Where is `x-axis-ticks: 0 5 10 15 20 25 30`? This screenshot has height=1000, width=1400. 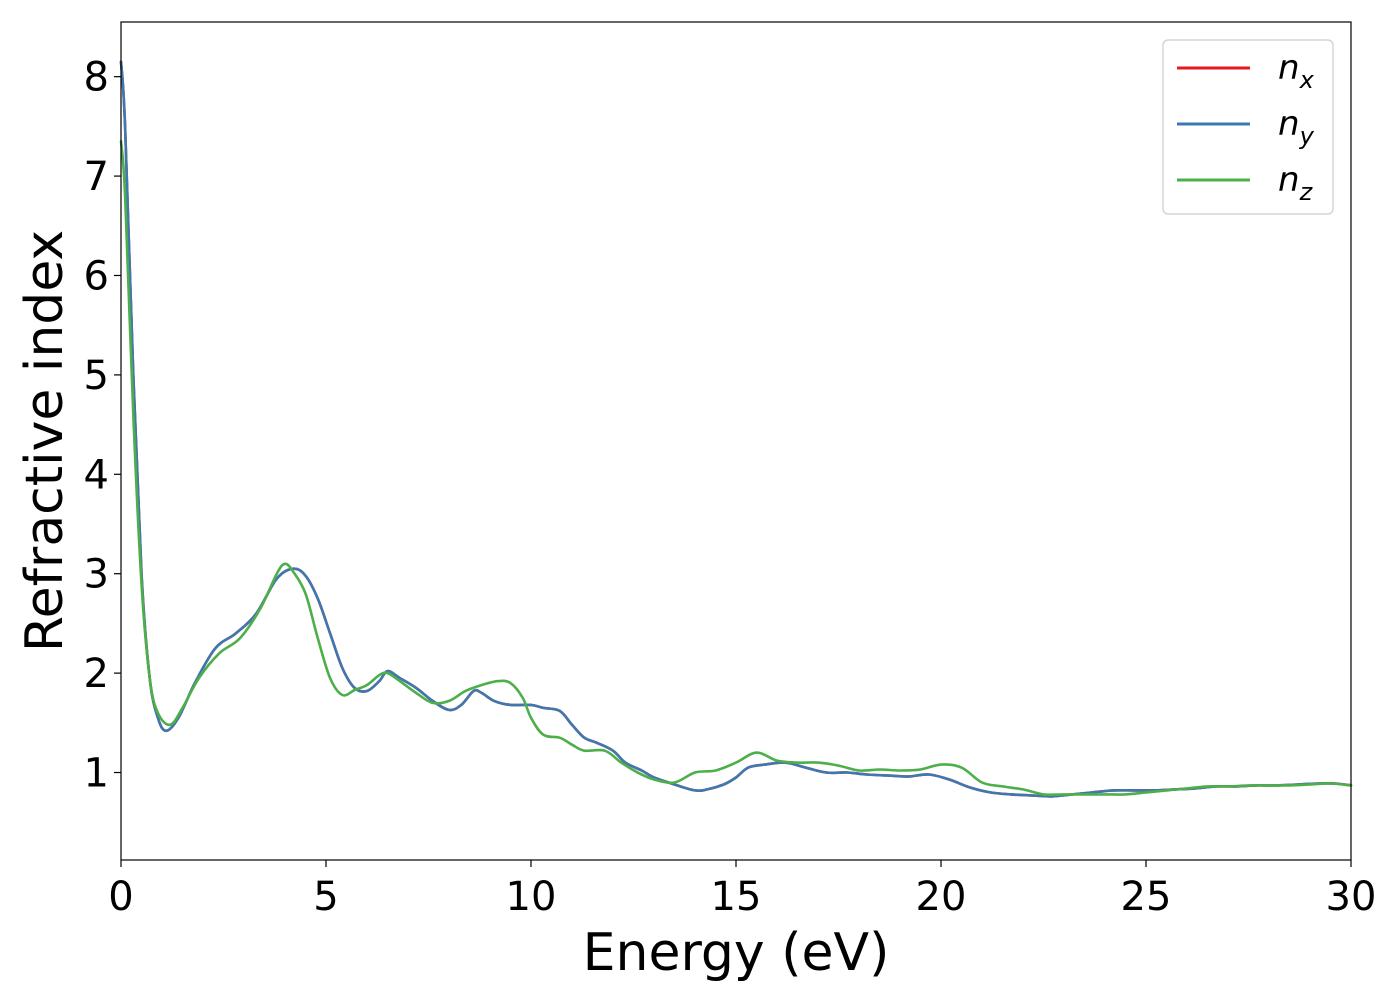
x-axis-ticks: 0 5 10 15 20 25 30 is located at coordinates (742, 890).